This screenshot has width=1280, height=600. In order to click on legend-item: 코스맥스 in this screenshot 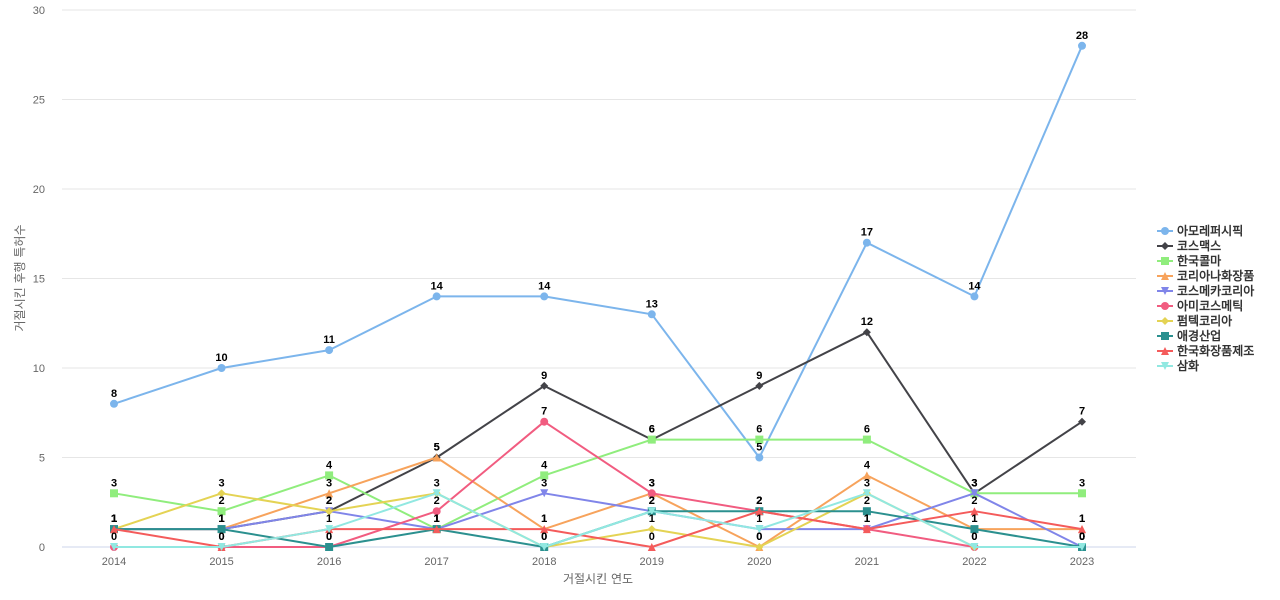, I will do `click(1189, 245)`.